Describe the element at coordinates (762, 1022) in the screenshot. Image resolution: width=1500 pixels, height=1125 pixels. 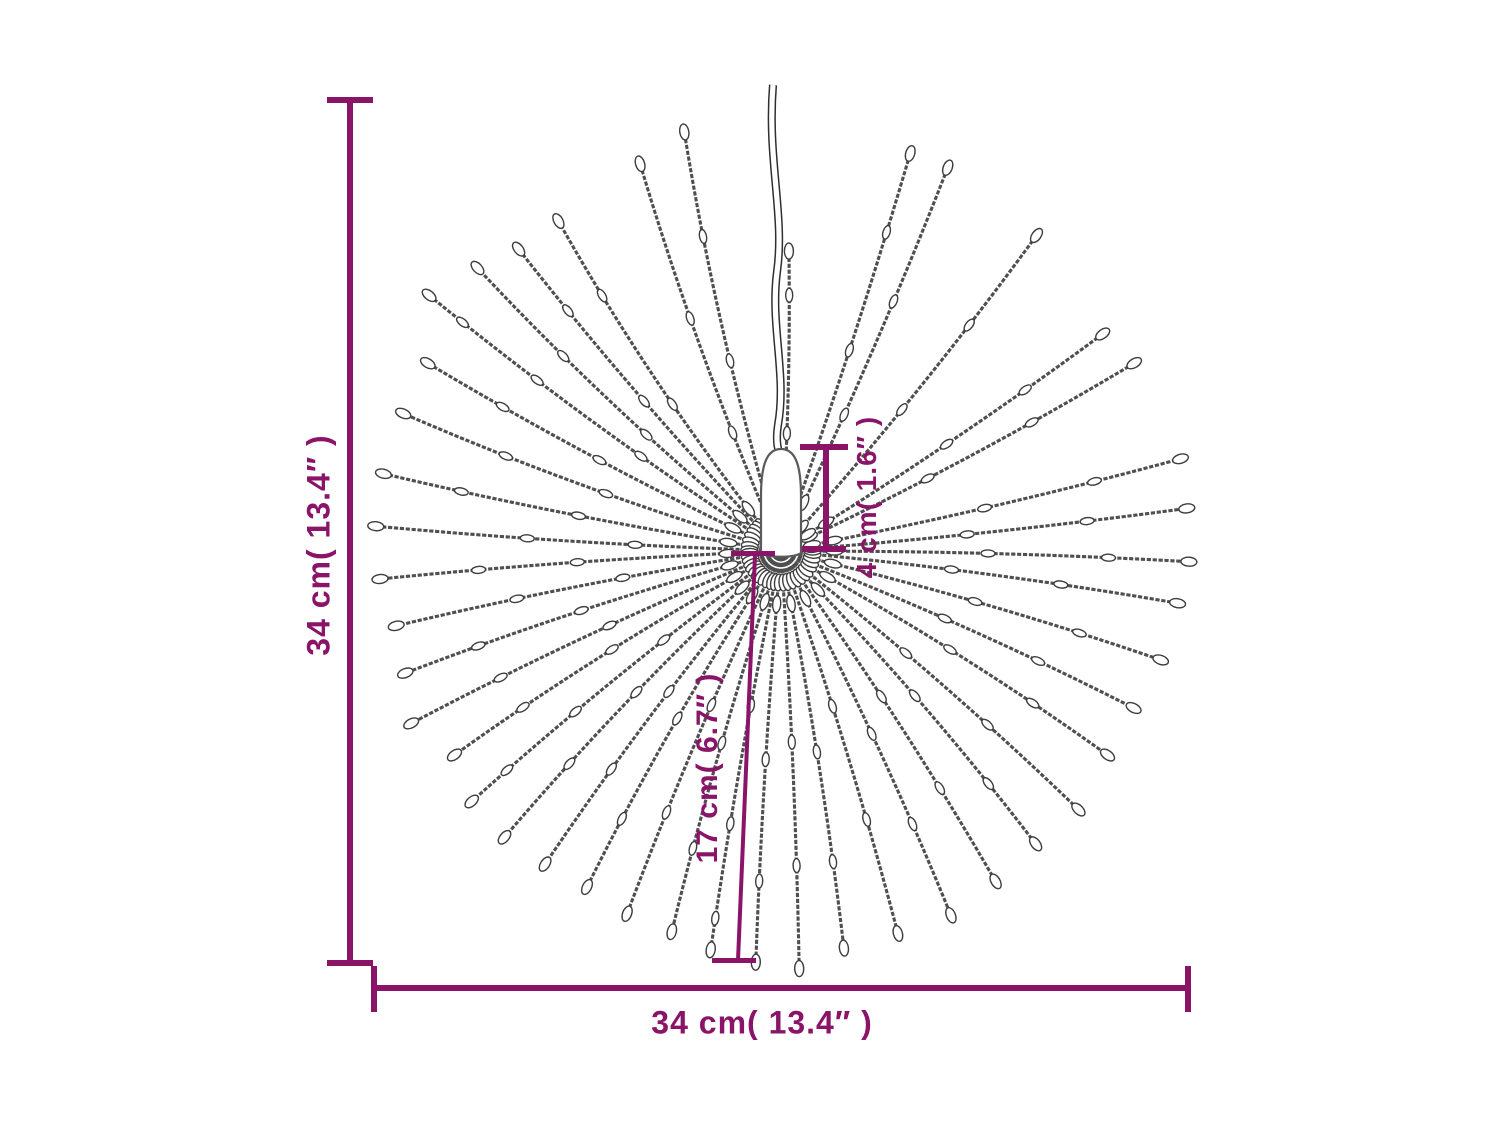
I see `width-dimension-label: 34 cm( 13.4″ )` at that location.